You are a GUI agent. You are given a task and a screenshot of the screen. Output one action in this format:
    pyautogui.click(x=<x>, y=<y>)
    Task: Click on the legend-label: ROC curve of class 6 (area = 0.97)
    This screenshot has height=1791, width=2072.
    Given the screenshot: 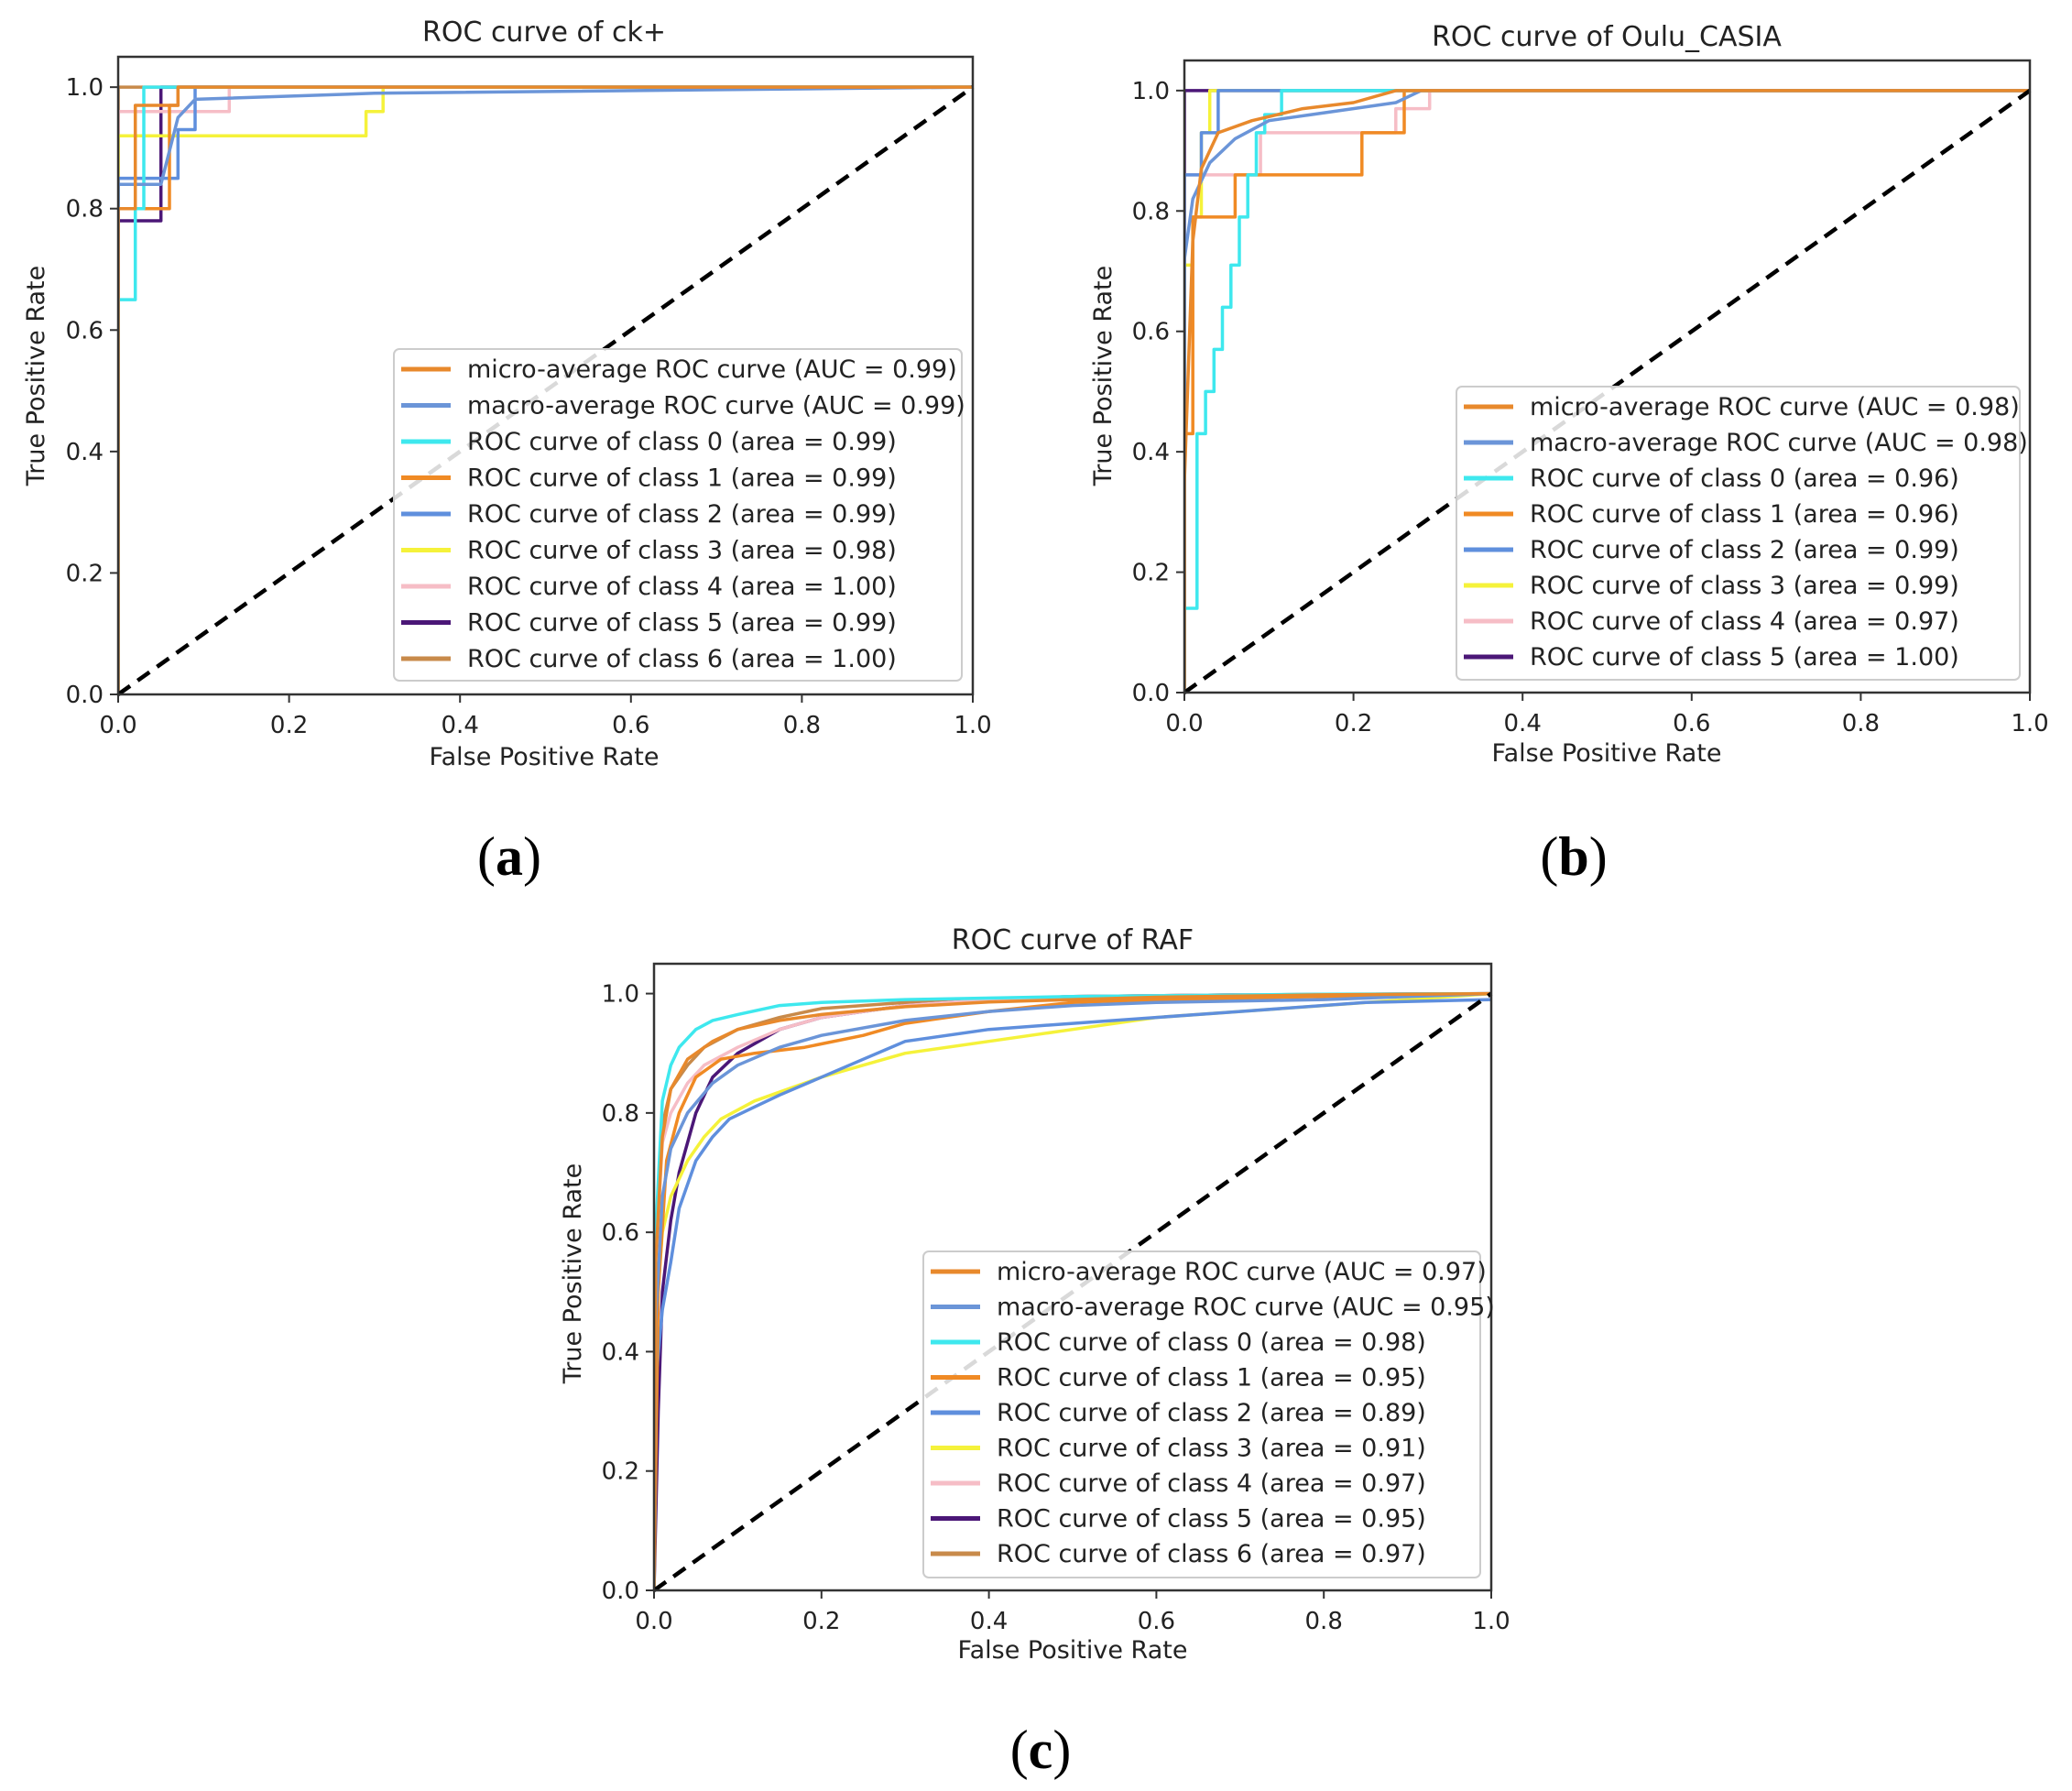 What is the action you would take?
    pyautogui.click(x=1211, y=1554)
    